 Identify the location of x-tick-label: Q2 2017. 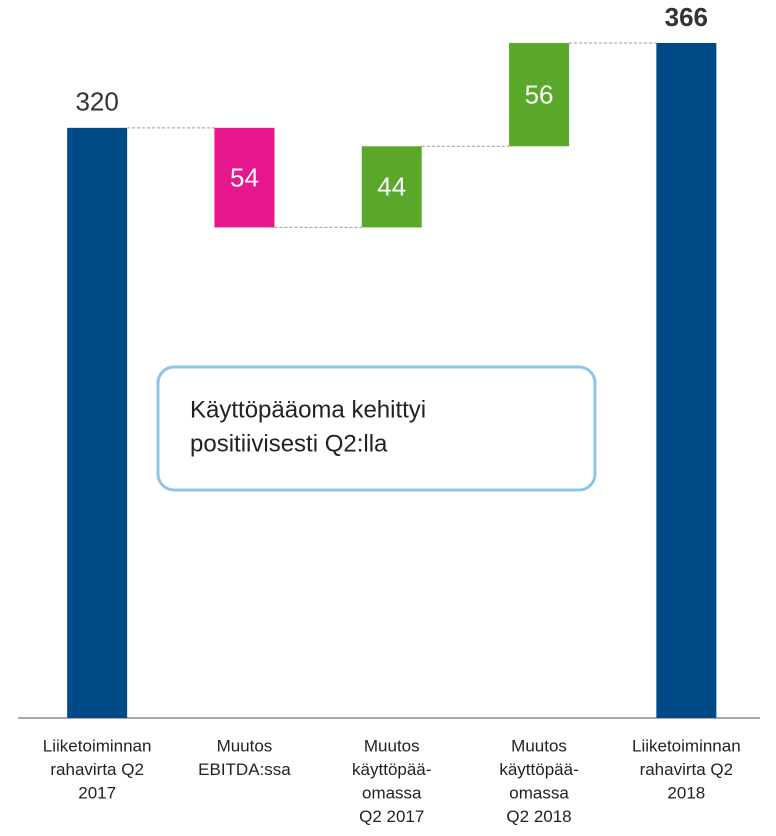
(391, 816).